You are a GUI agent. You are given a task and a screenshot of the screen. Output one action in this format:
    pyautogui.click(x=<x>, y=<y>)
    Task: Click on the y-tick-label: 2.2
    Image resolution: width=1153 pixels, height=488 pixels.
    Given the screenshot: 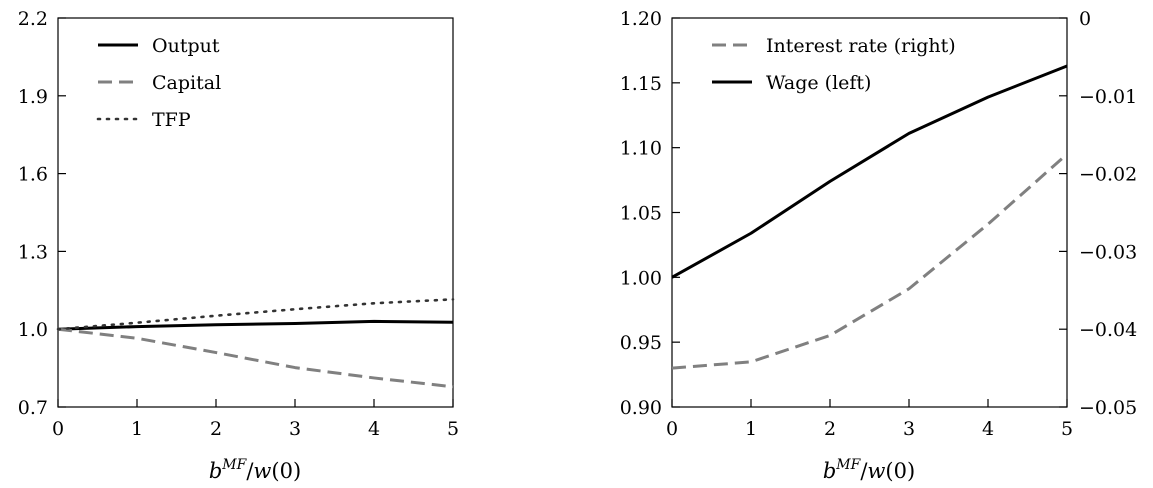 What is the action you would take?
    pyautogui.click(x=33, y=19)
    